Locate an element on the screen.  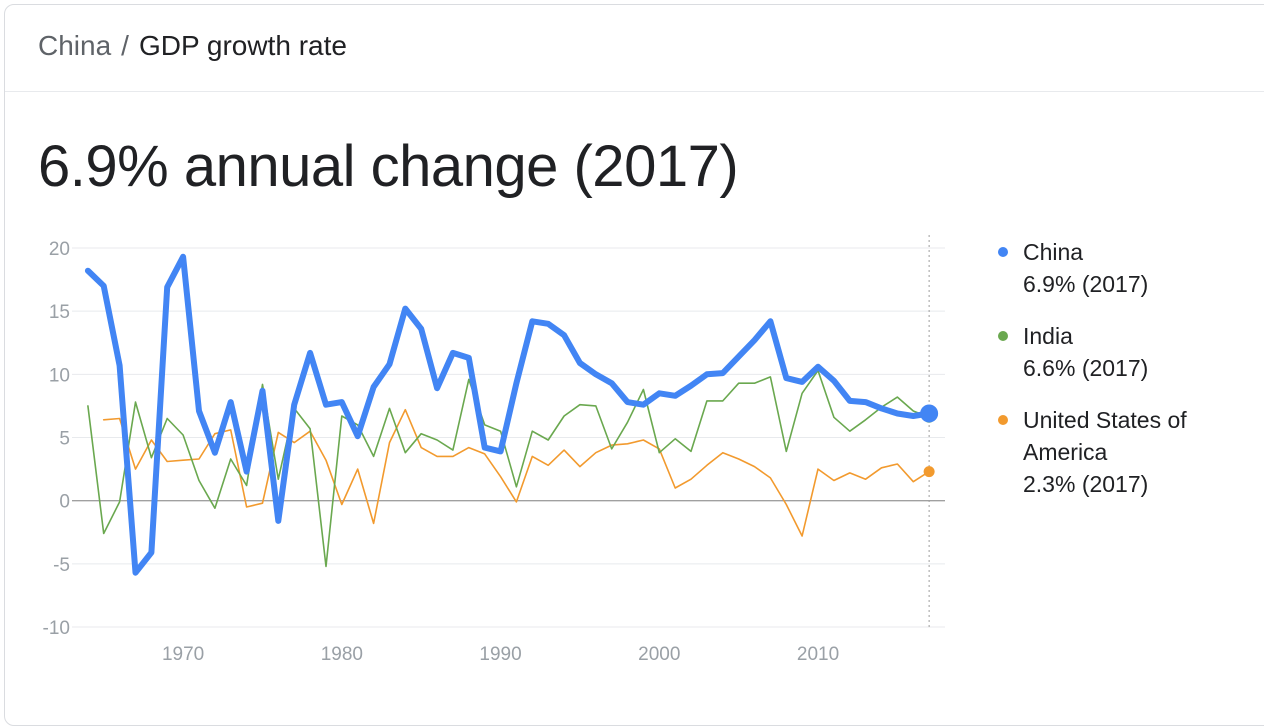
legend-item-china: China 6.9% (2017) is located at coordinates (1128, 268).